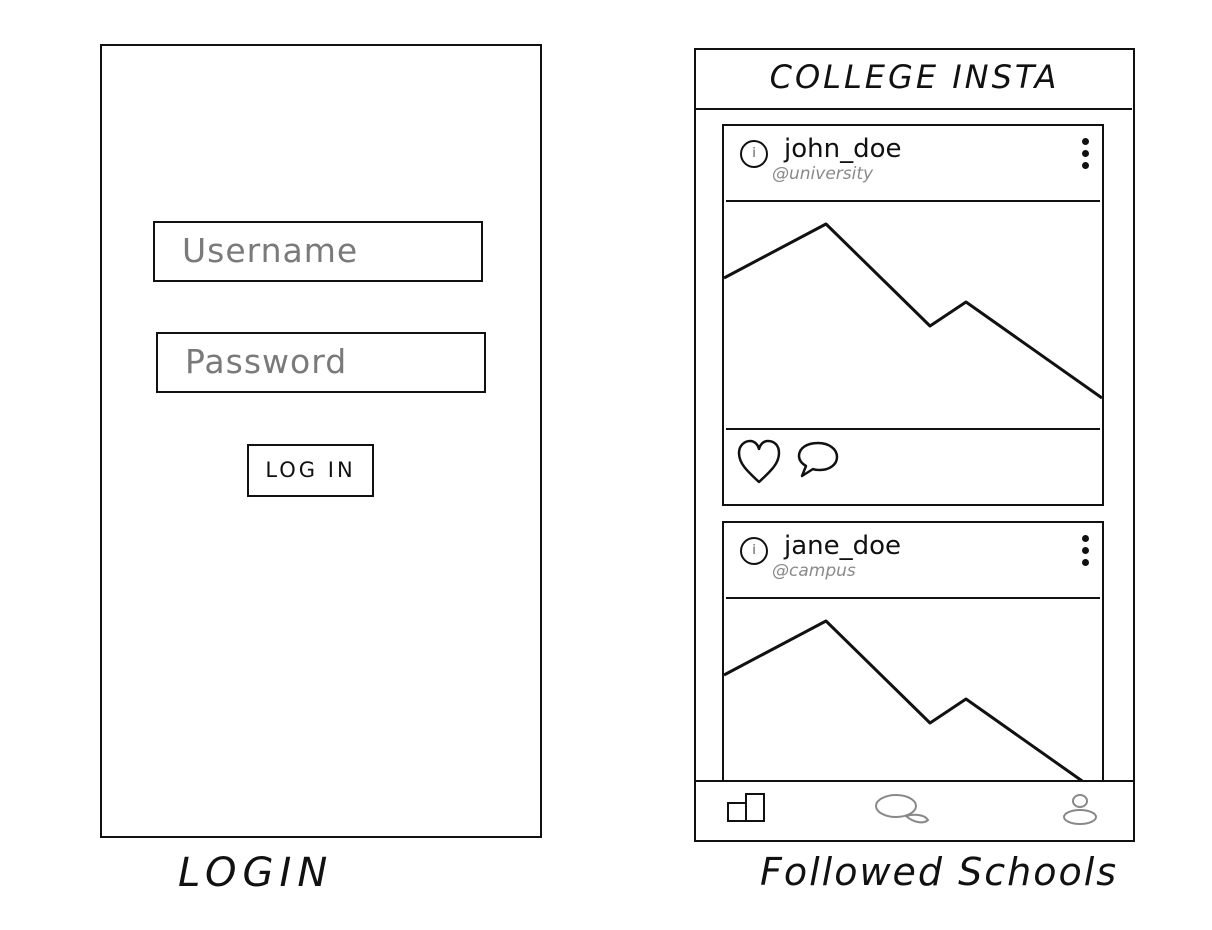 Image resolution: width=1212 pixels, height=930 pixels. Describe the element at coordinates (318, 251) in the screenshot. I see `username-field: Username` at that location.